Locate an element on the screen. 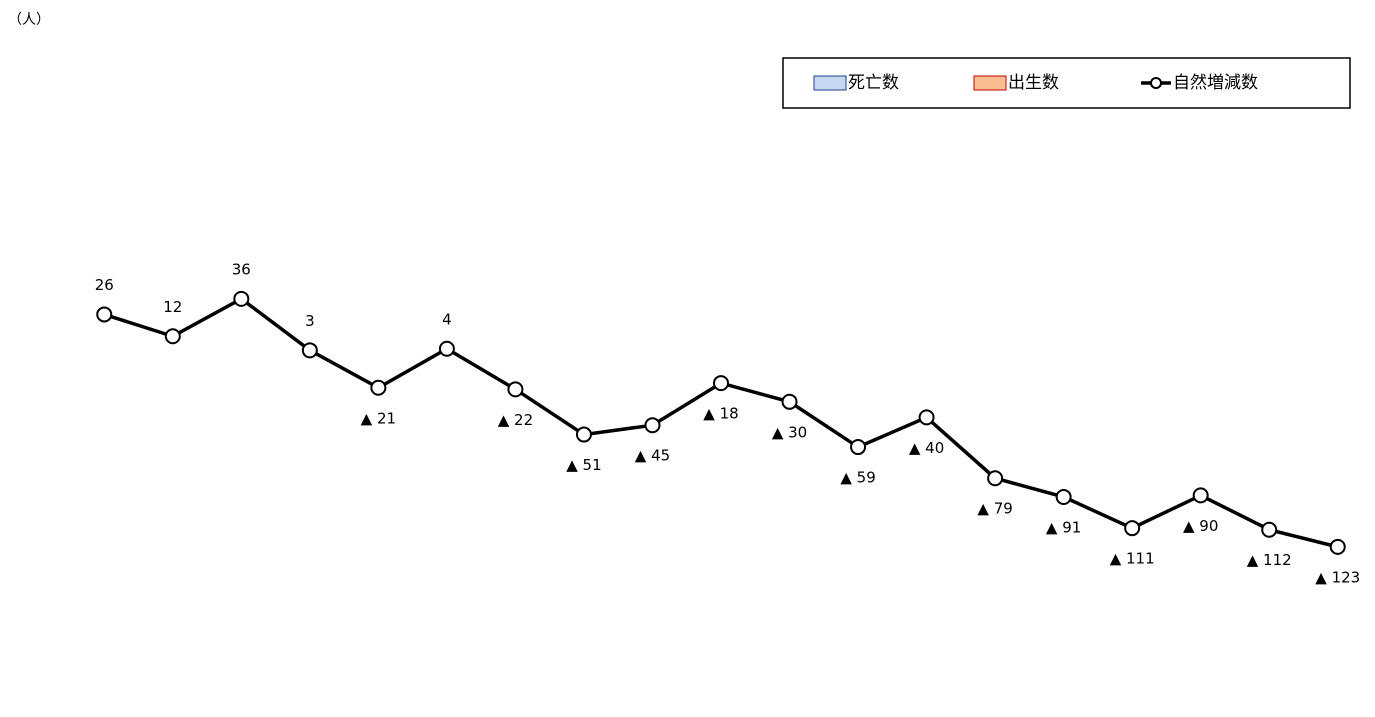 This screenshot has width=1375, height=717. value-label: 36 is located at coordinates (241, 269).